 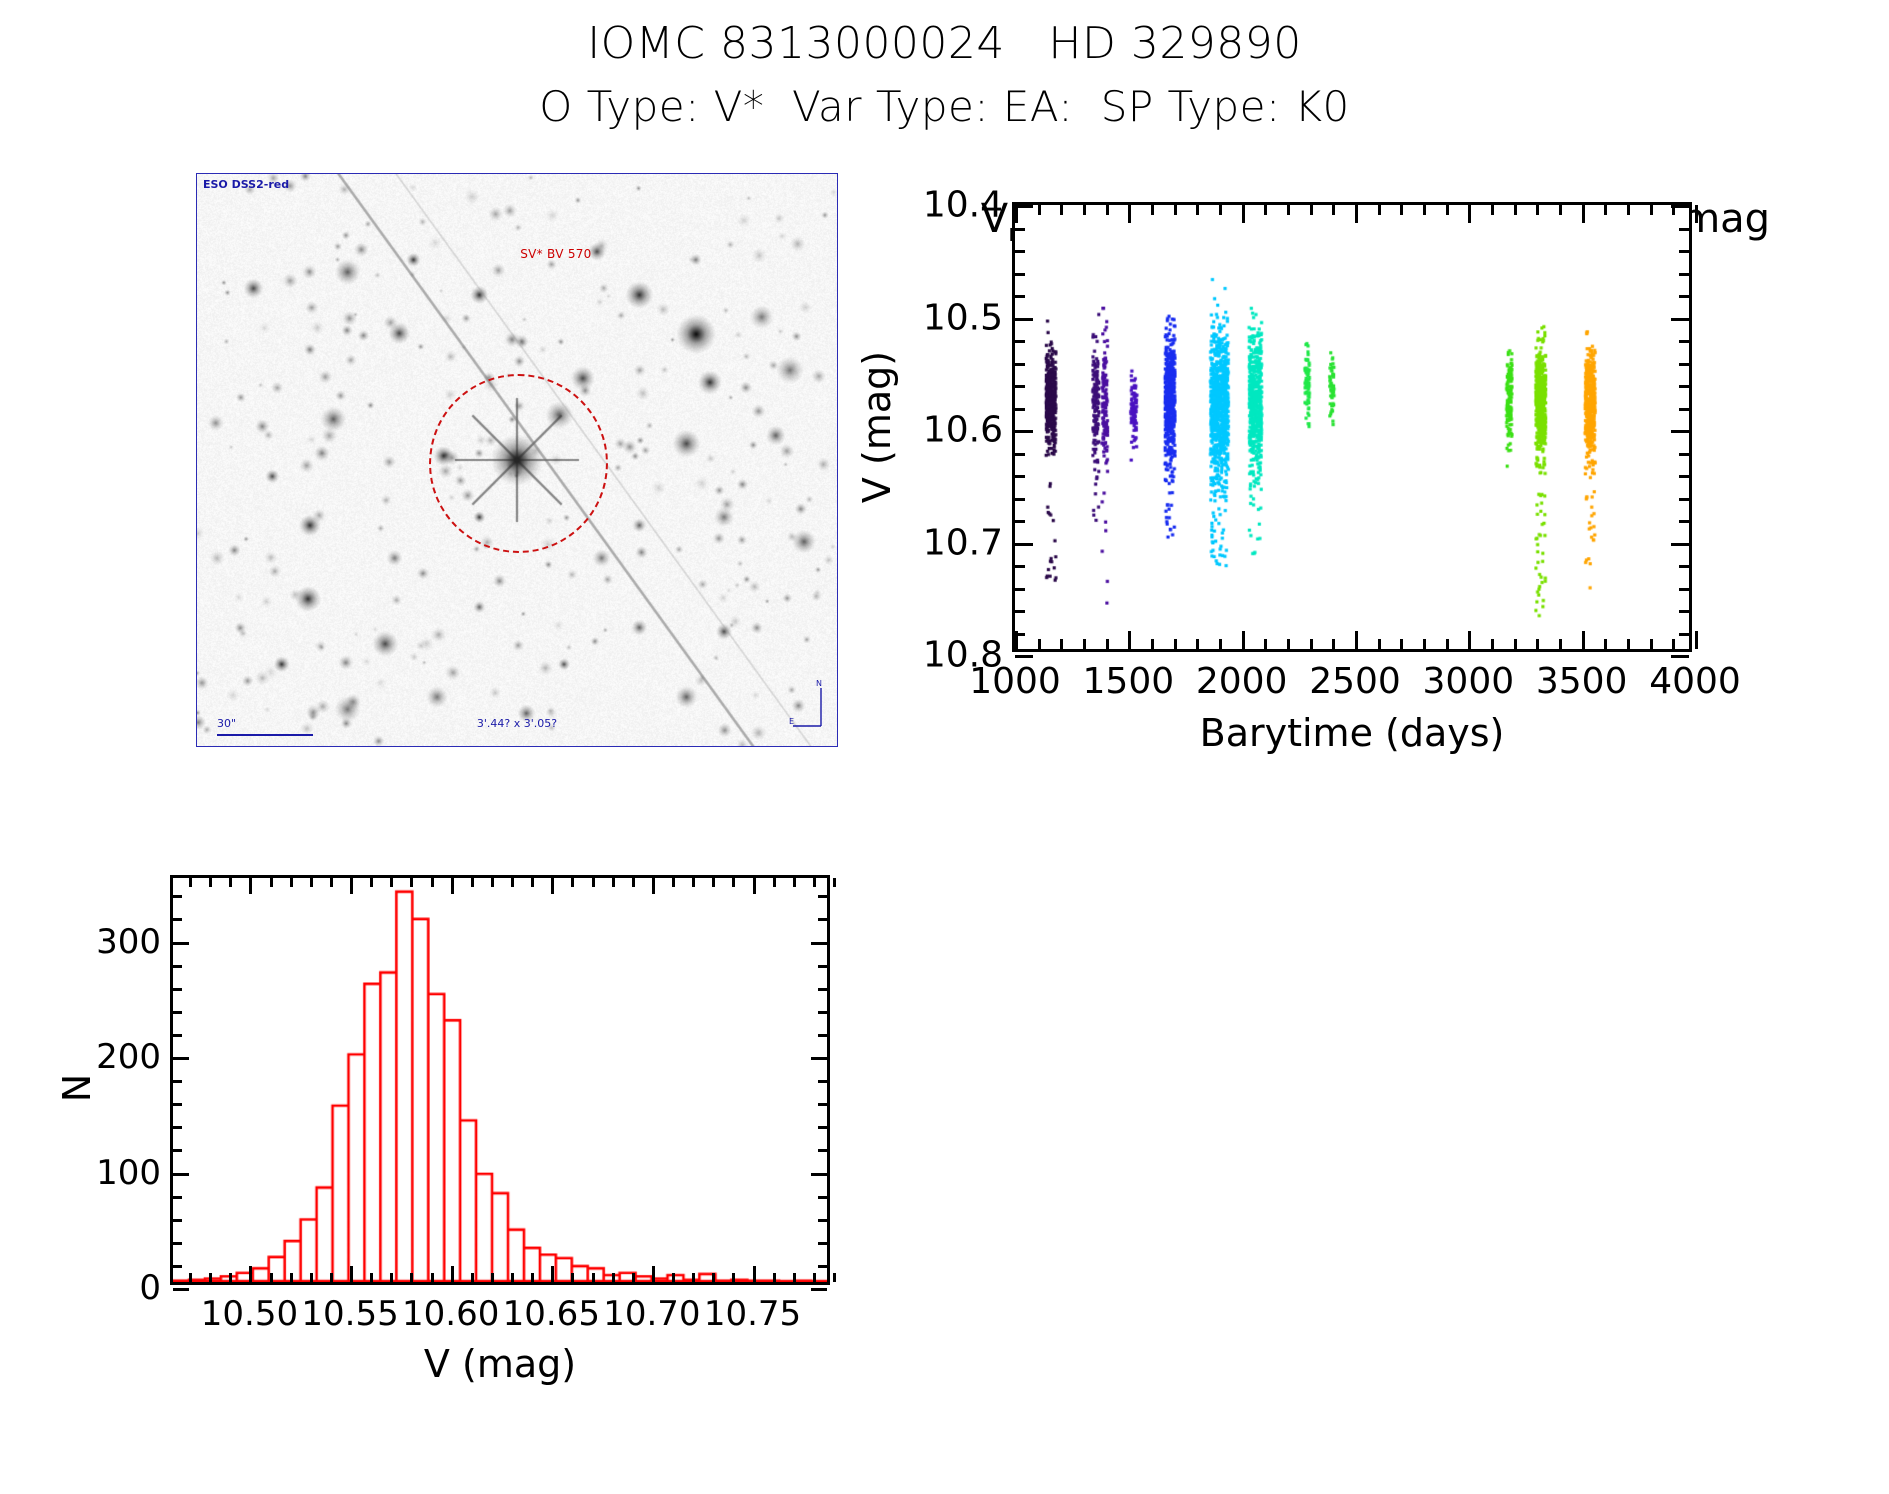 I want to click on field-of-view-label: 3'.44? x 3'.05?, so click(x=517, y=723).